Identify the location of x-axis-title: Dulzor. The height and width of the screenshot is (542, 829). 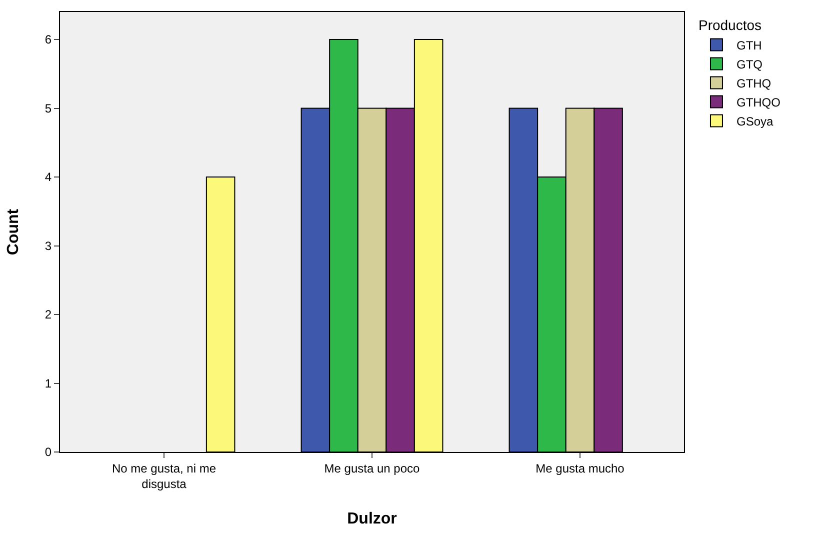
(372, 519).